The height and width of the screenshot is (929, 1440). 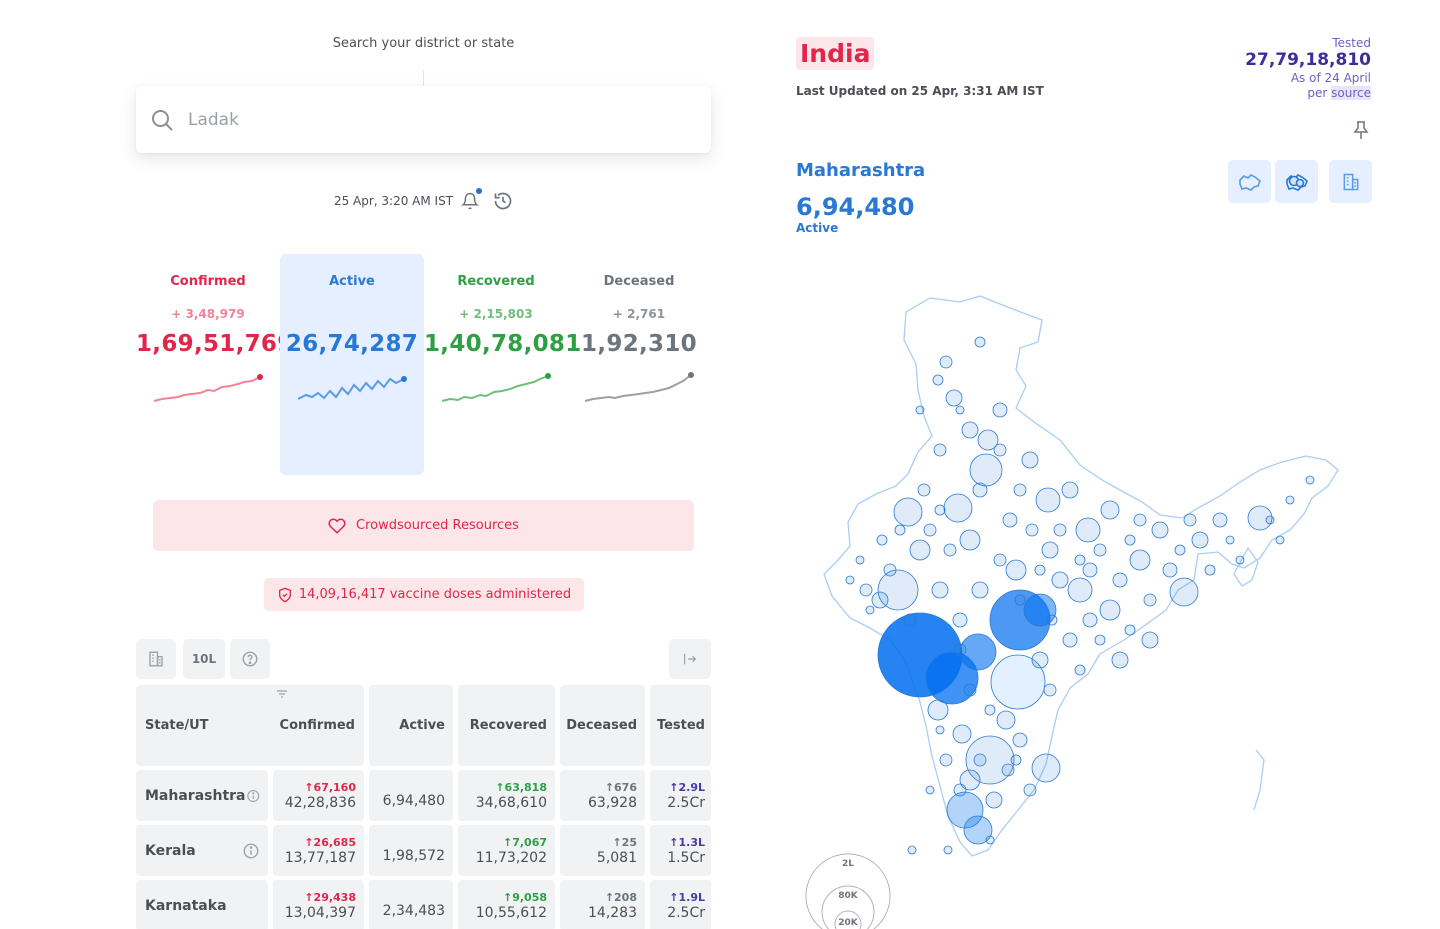 I want to click on selected-state-value: 6,94,480, so click(x=855, y=207).